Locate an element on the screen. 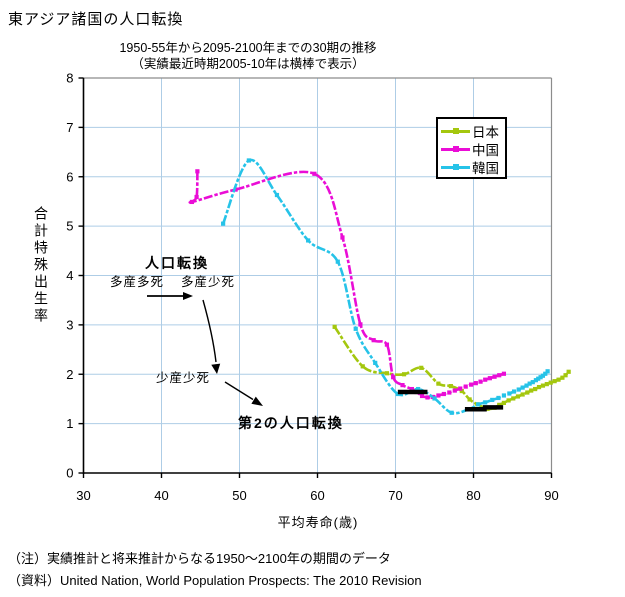 This screenshot has height=597, width=625. legend-label-japan: 日本 is located at coordinates (485, 132).